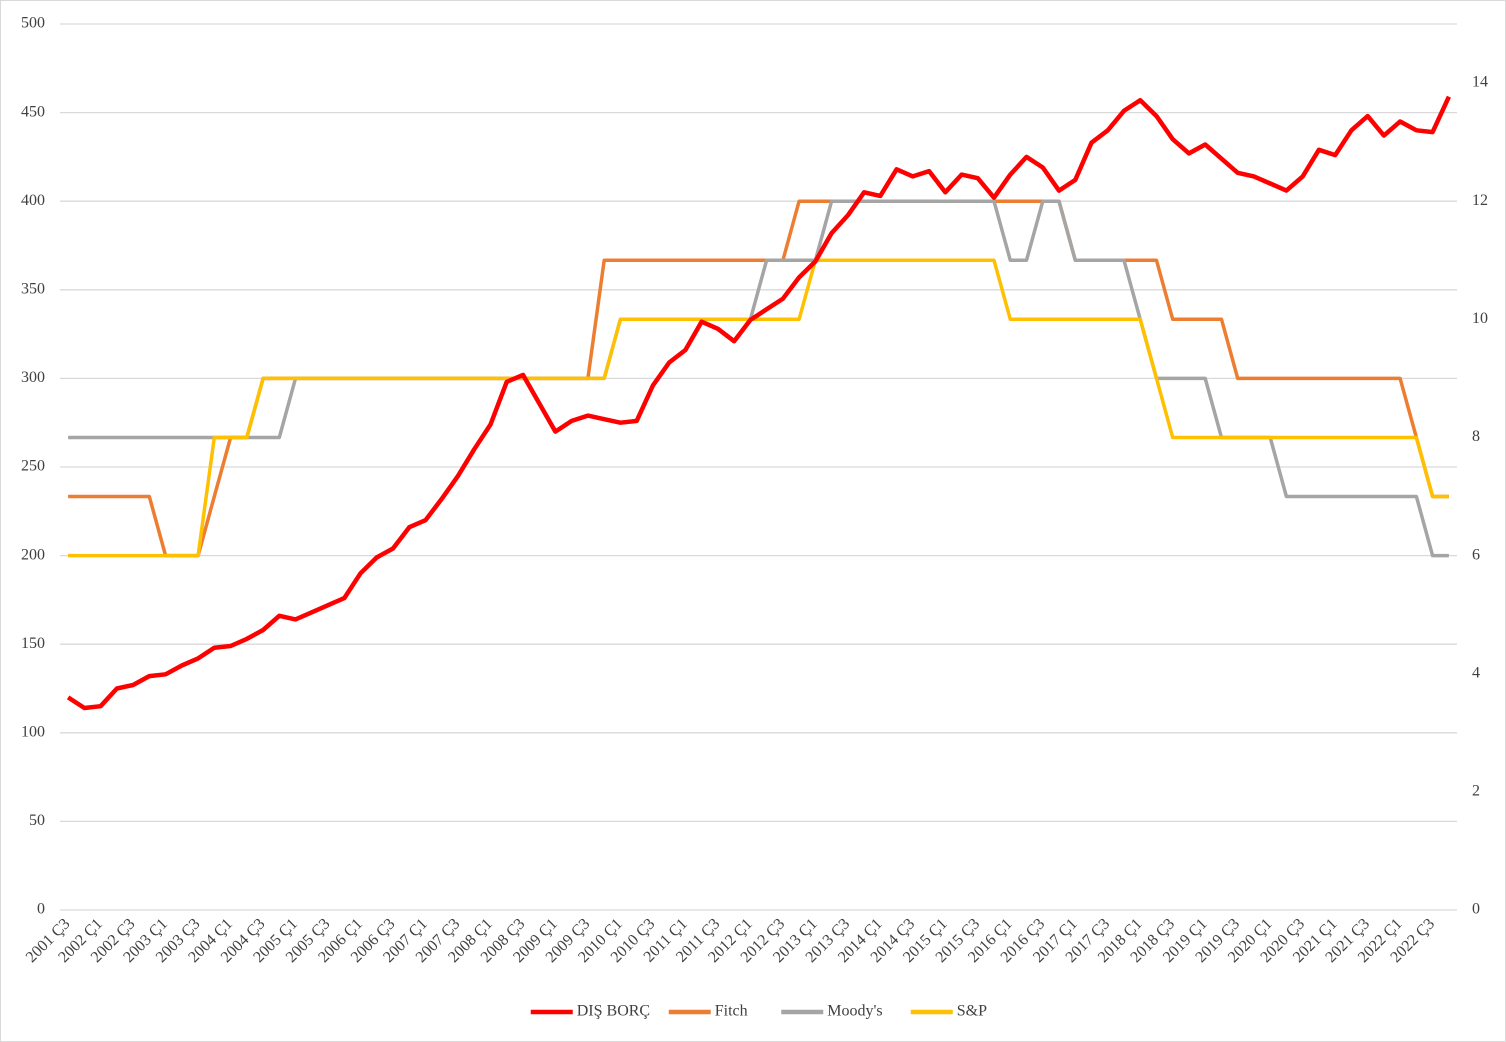 This screenshot has height=1042, width=1506. What do you see at coordinates (33, 466) in the screenshot?
I see `y-tick-label: 250` at bounding box center [33, 466].